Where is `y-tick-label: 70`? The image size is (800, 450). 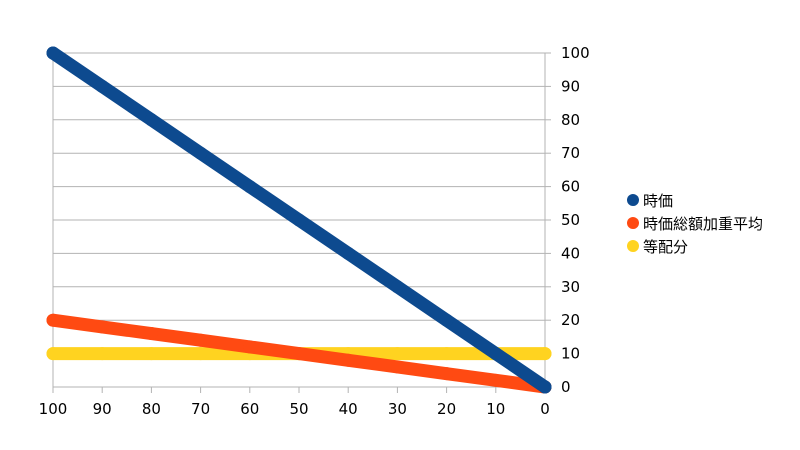
y-tick-label: 70 is located at coordinates (570, 153).